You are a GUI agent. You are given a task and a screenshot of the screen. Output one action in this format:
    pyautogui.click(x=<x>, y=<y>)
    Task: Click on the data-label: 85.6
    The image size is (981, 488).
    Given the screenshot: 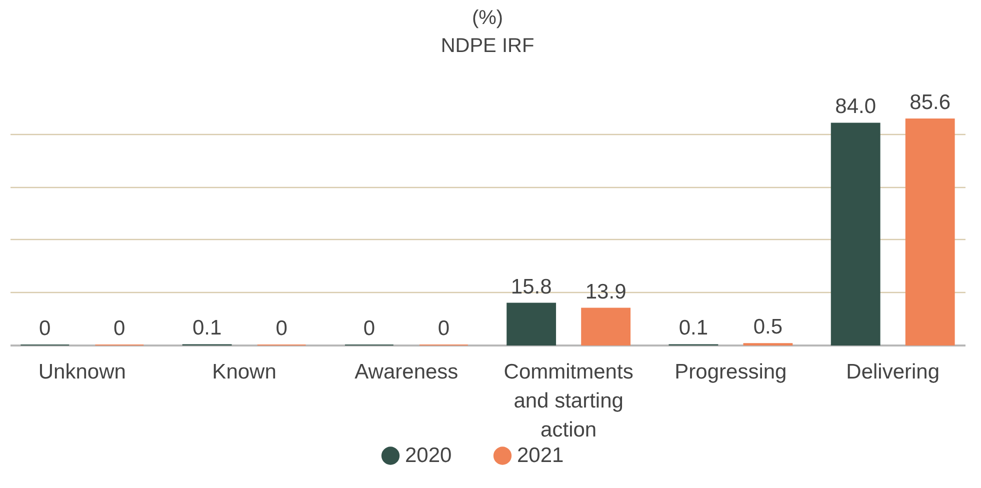 What is the action you would take?
    pyautogui.click(x=930, y=102)
    